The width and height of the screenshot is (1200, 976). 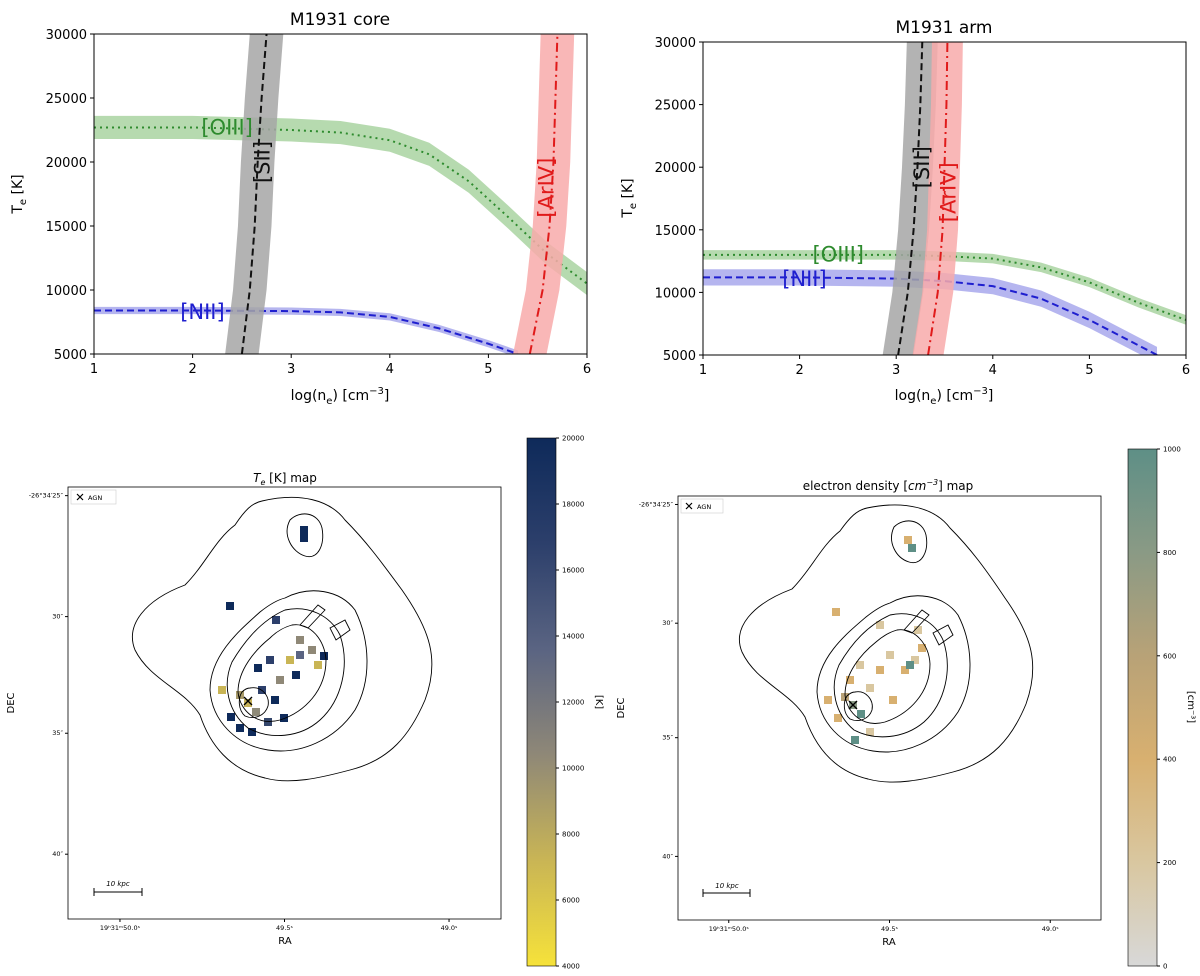 I want to click on te-map-xlabel: RA, so click(x=285, y=941).